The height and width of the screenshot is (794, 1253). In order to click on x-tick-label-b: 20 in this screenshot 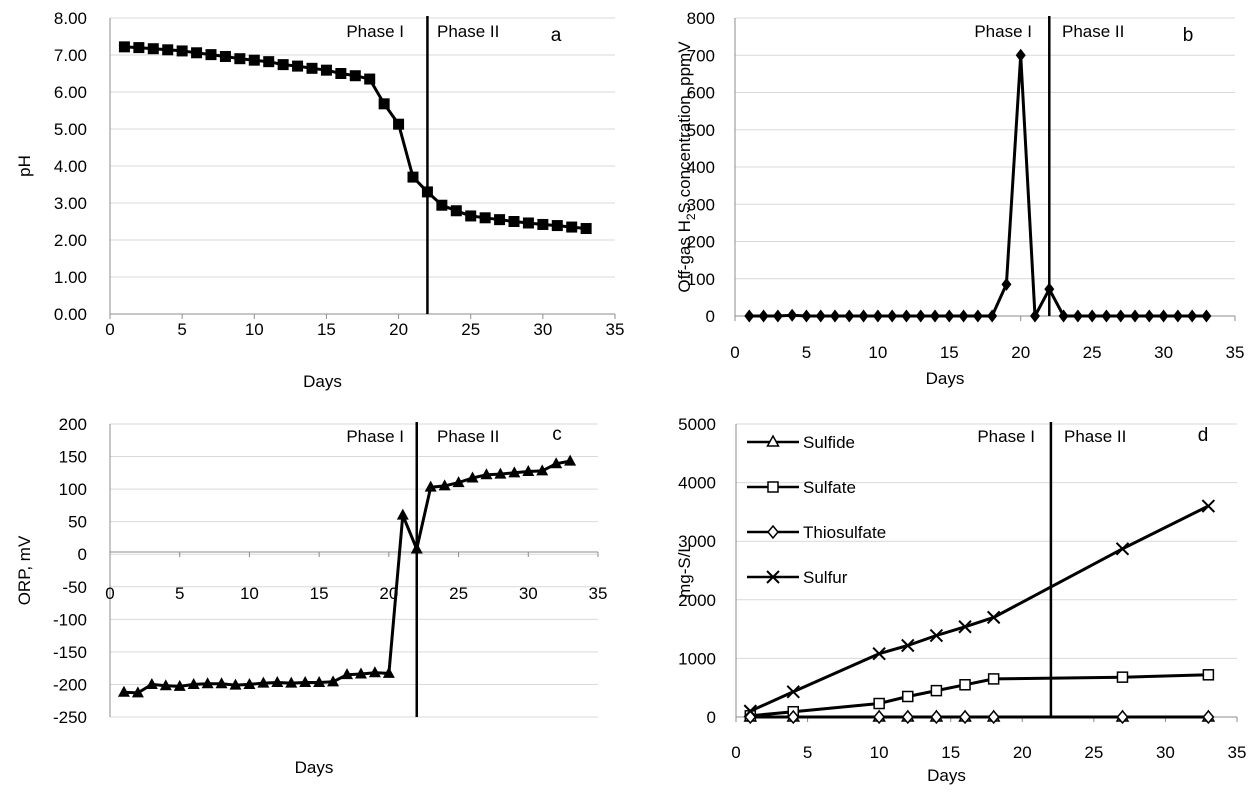, I will do `click(1020, 352)`.